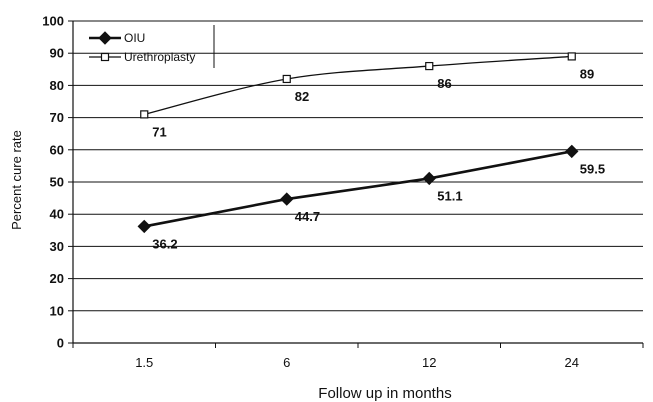  I want to click on y-tick-label: 10, so click(57, 310).